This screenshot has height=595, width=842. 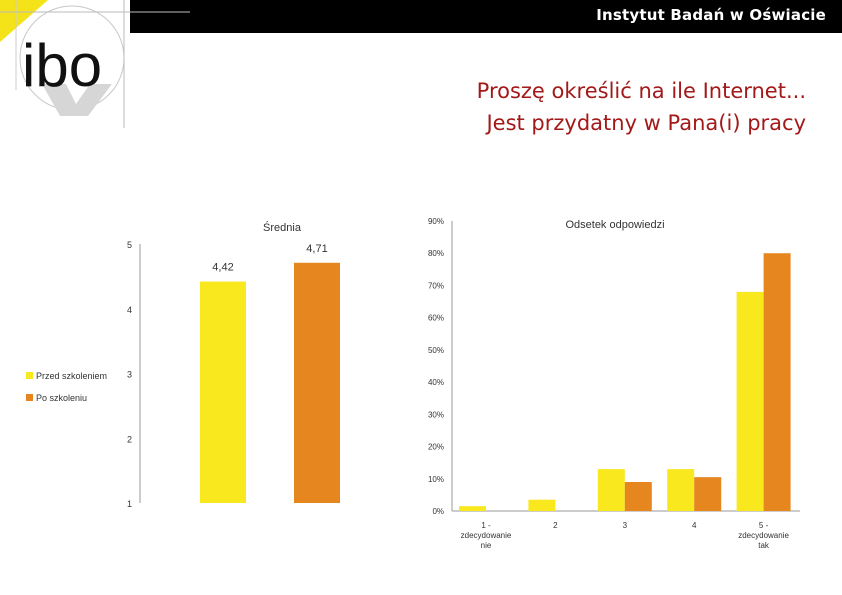 What do you see at coordinates (129, 504) in the screenshot?
I see `chart1-y-tick-label: 1` at bounding box center [129, 504].